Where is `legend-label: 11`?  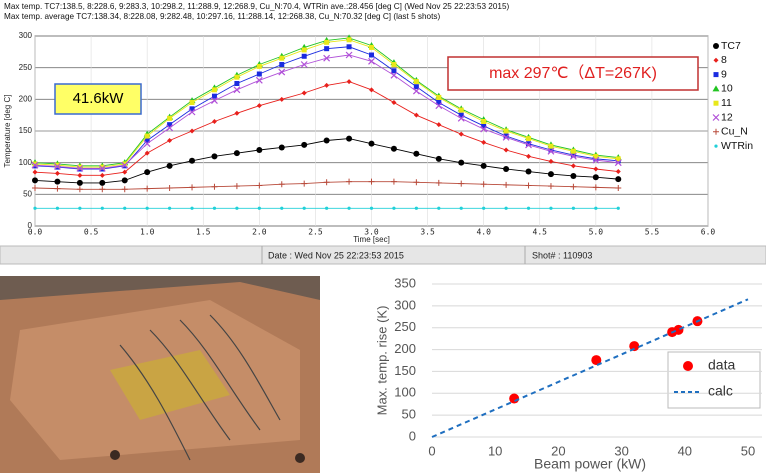
legend-label: 11 is located at coordinates (726, 103).